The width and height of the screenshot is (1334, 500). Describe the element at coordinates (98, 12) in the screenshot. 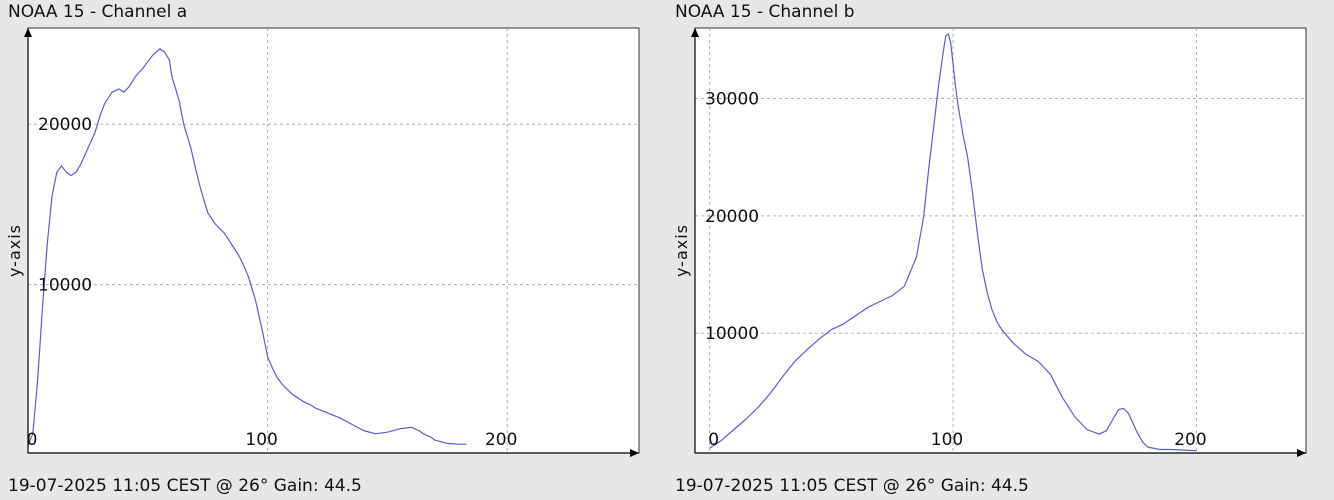

I see `chart-title: NOAA 15 - Channel a` at that location.